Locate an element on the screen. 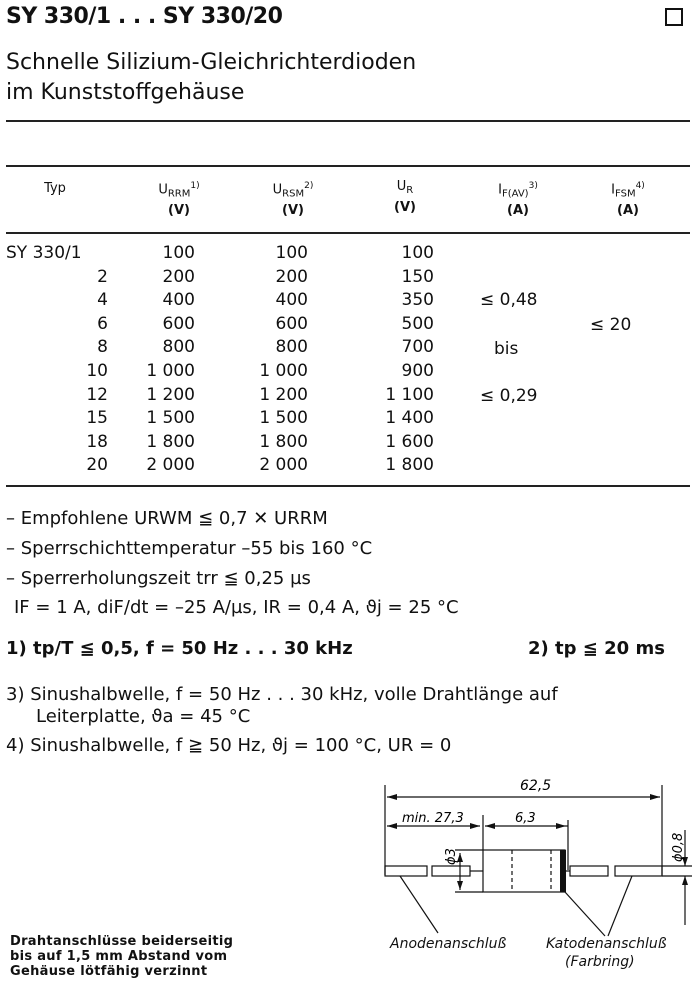  page-title: SY 330/1 . . . SY 330/20 is located at coordinates (144, 16).